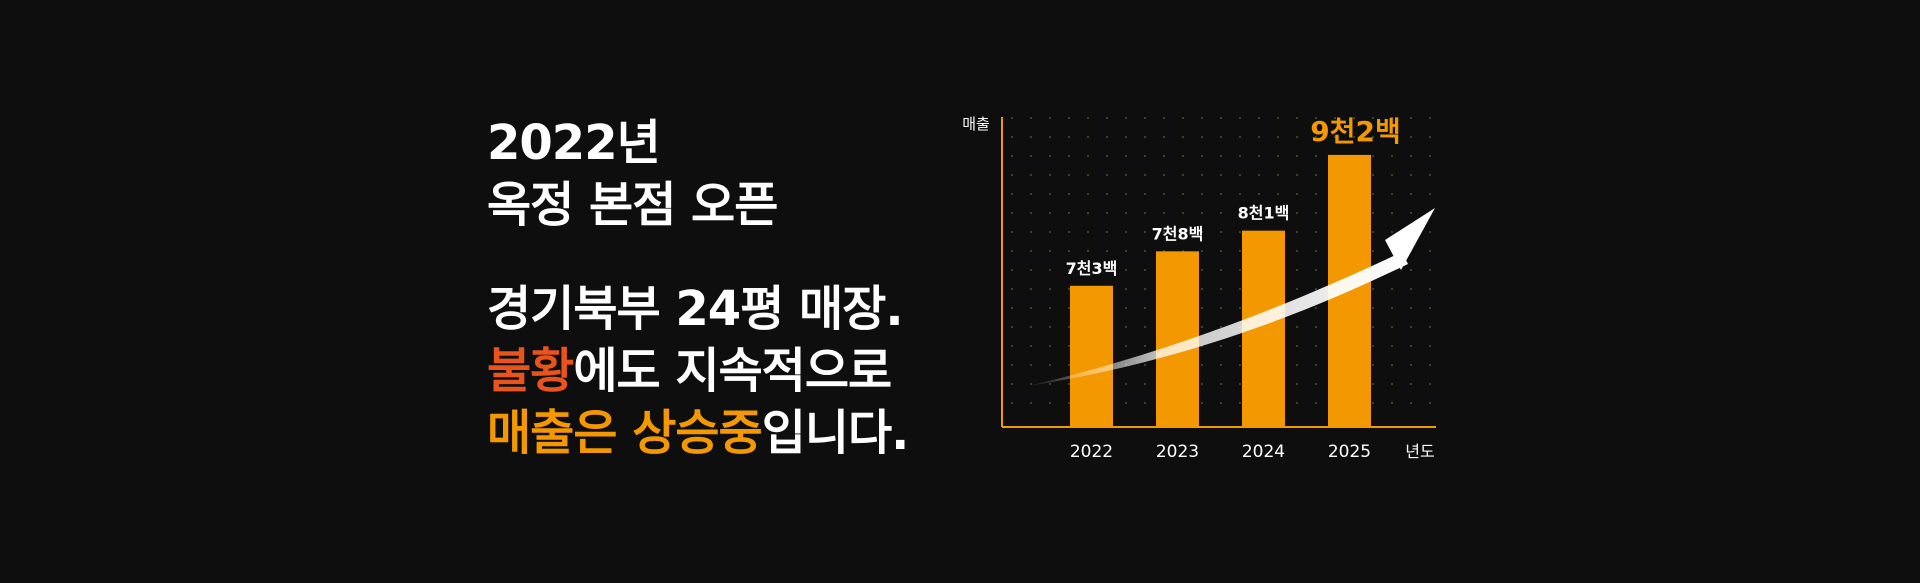 Image resolution: width=1920 pixels, height=583 pixels. What do you see at coordinates (632, 205) in the screenshot?
I see `headline-store-open: 옥정 본점 오픈` at bounding box center [632, 205].